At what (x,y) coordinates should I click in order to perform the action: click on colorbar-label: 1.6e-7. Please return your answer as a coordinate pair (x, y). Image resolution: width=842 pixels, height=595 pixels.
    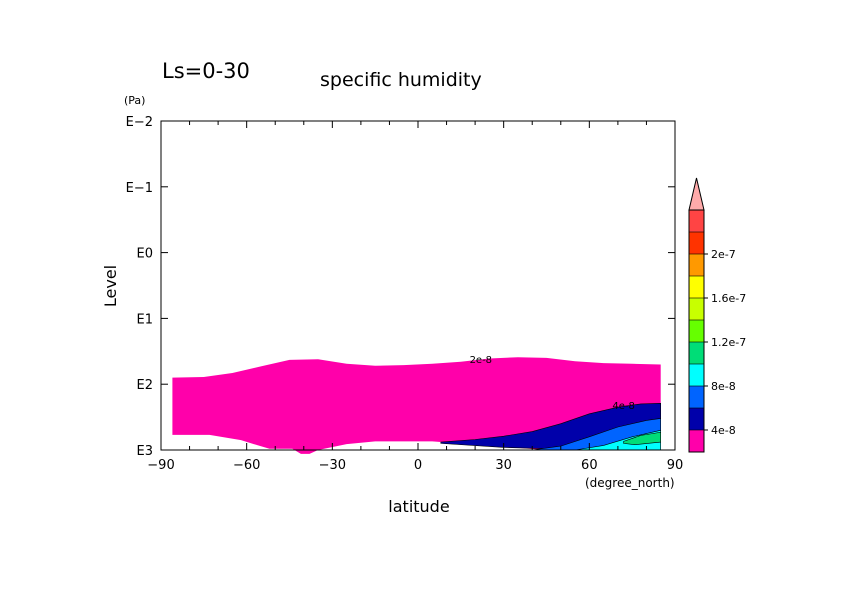
    Looking at the image, I should click on (728, 298).